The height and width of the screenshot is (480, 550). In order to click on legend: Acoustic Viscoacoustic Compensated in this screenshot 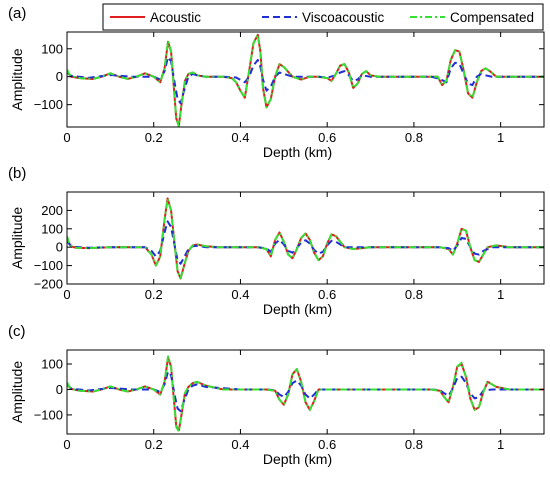, I will do `click(323, 17)`.